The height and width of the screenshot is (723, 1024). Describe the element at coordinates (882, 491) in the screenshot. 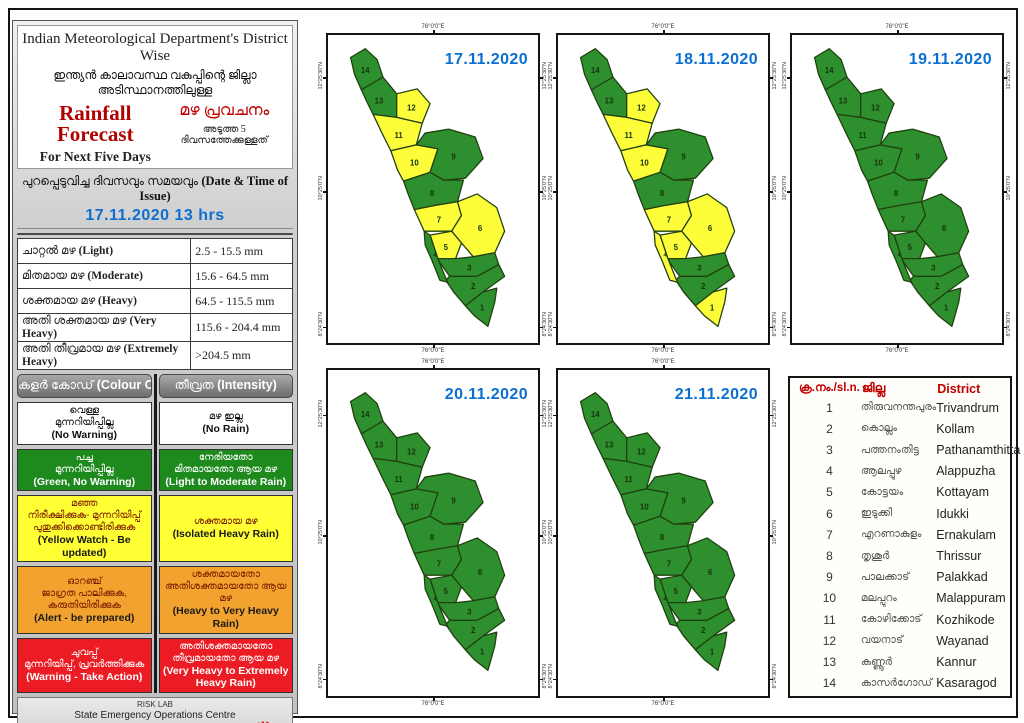

I see `district-name-malayalam: കോട്ടയം` at that location.